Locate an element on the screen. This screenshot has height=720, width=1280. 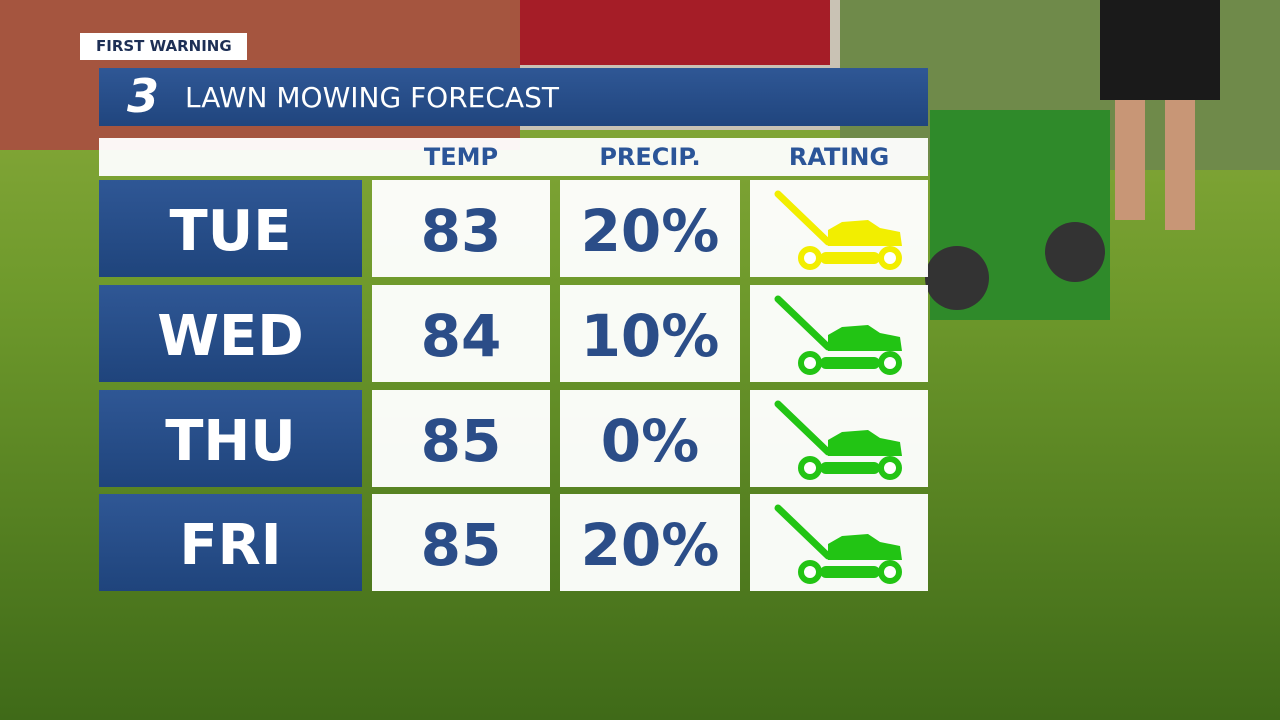
column-header: TEMP is located at coordinates (461, 157).